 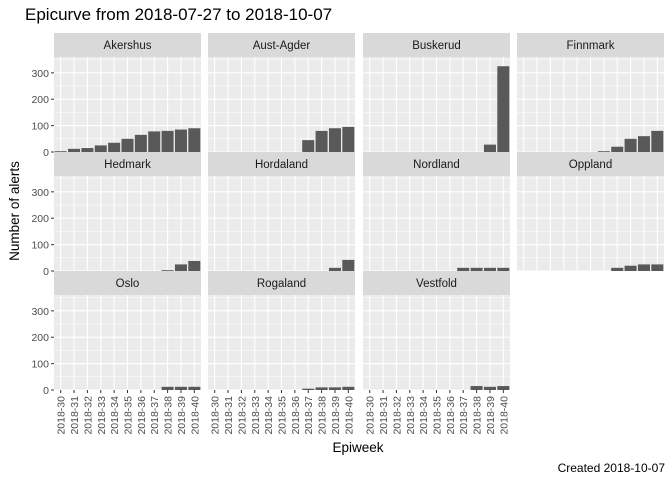 I want to click on facet-aust-agder: Aust-Agder, so click(x=281, y=93).